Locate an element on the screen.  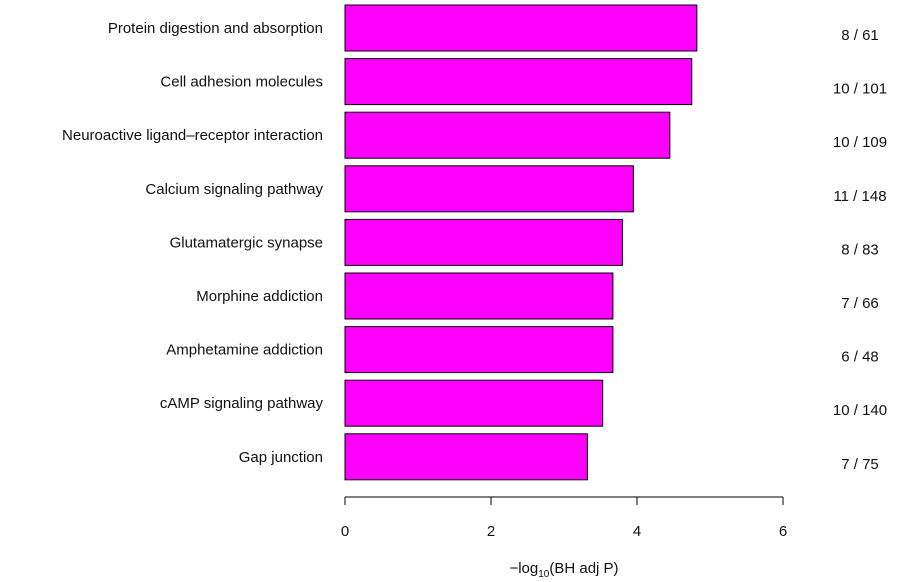
category-label-2: Neuroactive ligand–receptor interaction is located at coordinates (192, 135).